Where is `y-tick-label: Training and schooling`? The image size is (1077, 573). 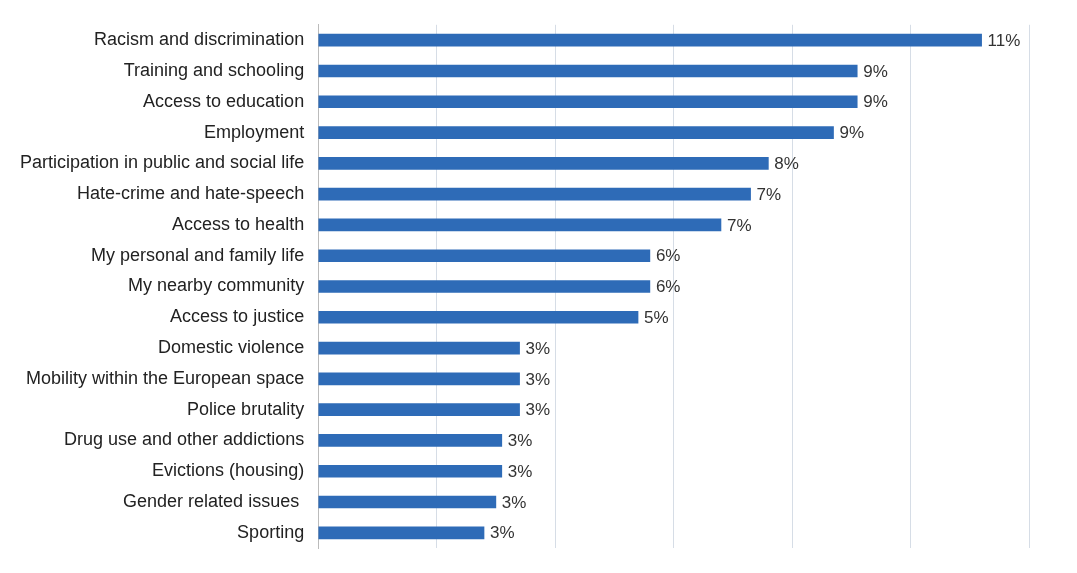 y-tick-label: Training and schooling is located at coordinates (214, 69).